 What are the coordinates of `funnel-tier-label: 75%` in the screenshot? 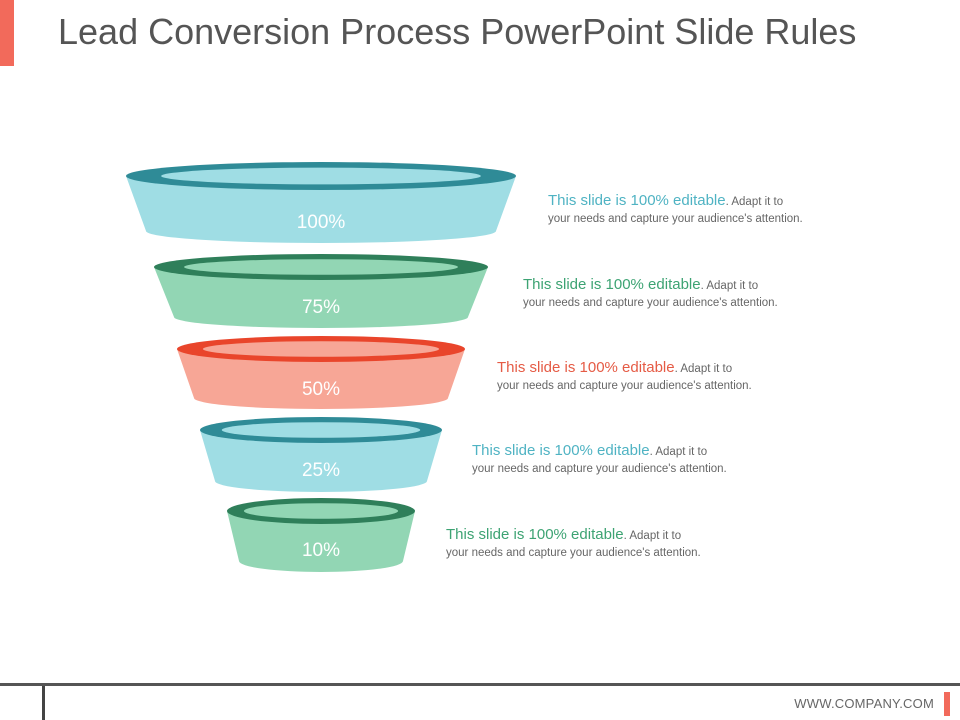 It's located at (321, 307).